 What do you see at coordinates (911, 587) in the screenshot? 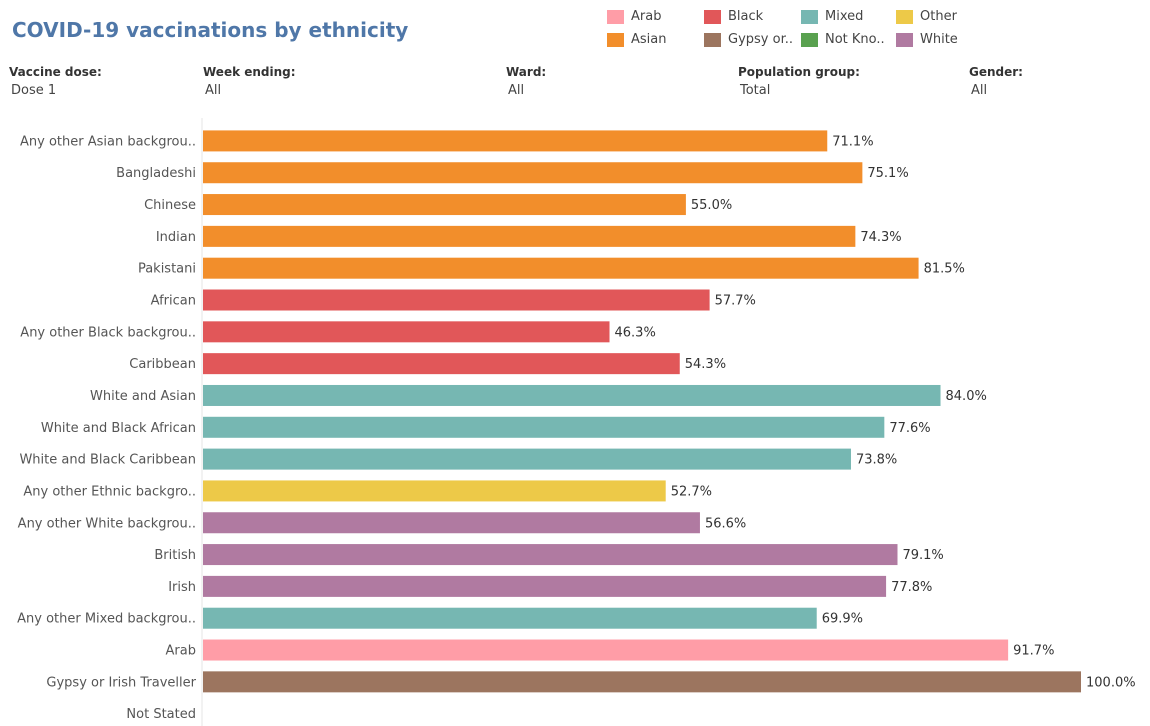
I see `bar-value-label: 77.8%` at bounding box center [911, 587].